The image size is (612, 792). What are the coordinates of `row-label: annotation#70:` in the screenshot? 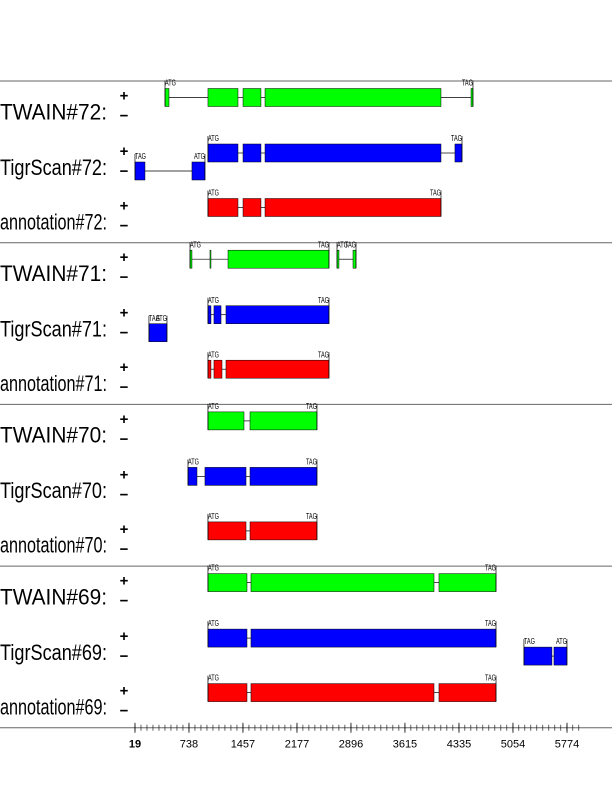 It's located at (53, 545).